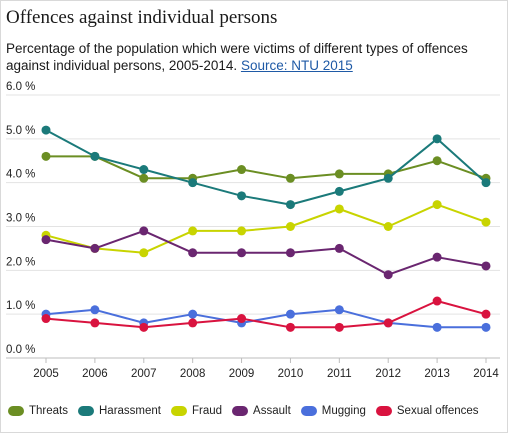  What do you see at coordinates (130, 411) in the screenshot?
I see `legend-label: Harassment` at bounding box center [130, 411].